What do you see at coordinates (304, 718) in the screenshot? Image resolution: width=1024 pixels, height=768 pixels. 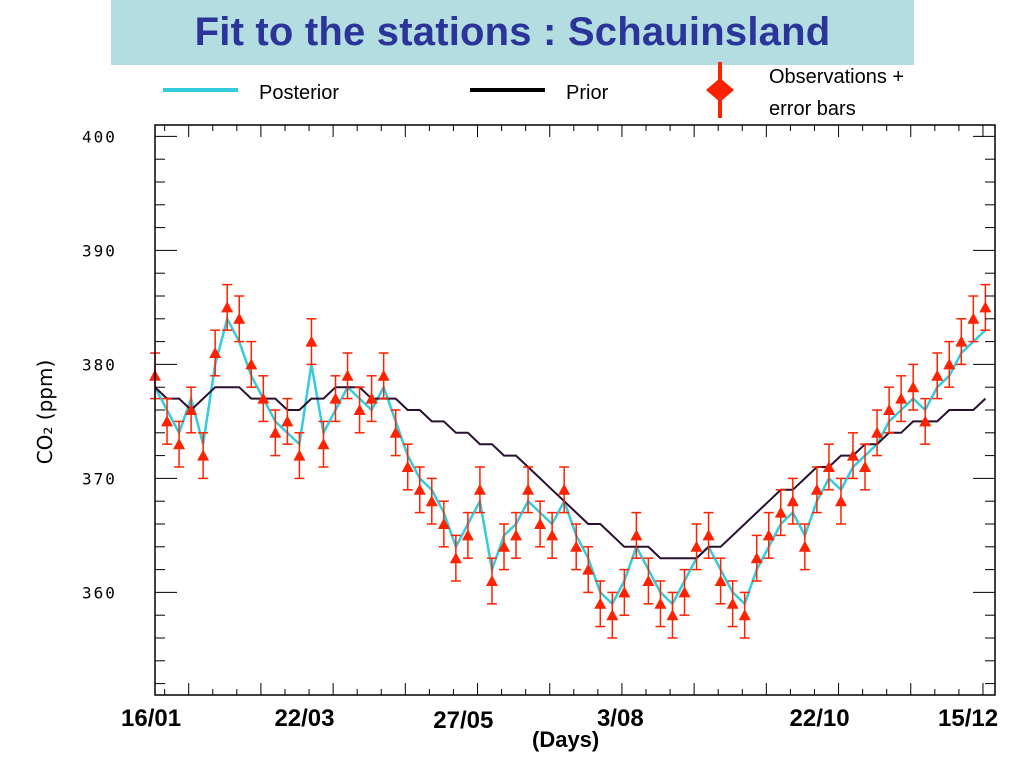 I see `x-tick-label: 22/03` at bounding box center [304, 718].